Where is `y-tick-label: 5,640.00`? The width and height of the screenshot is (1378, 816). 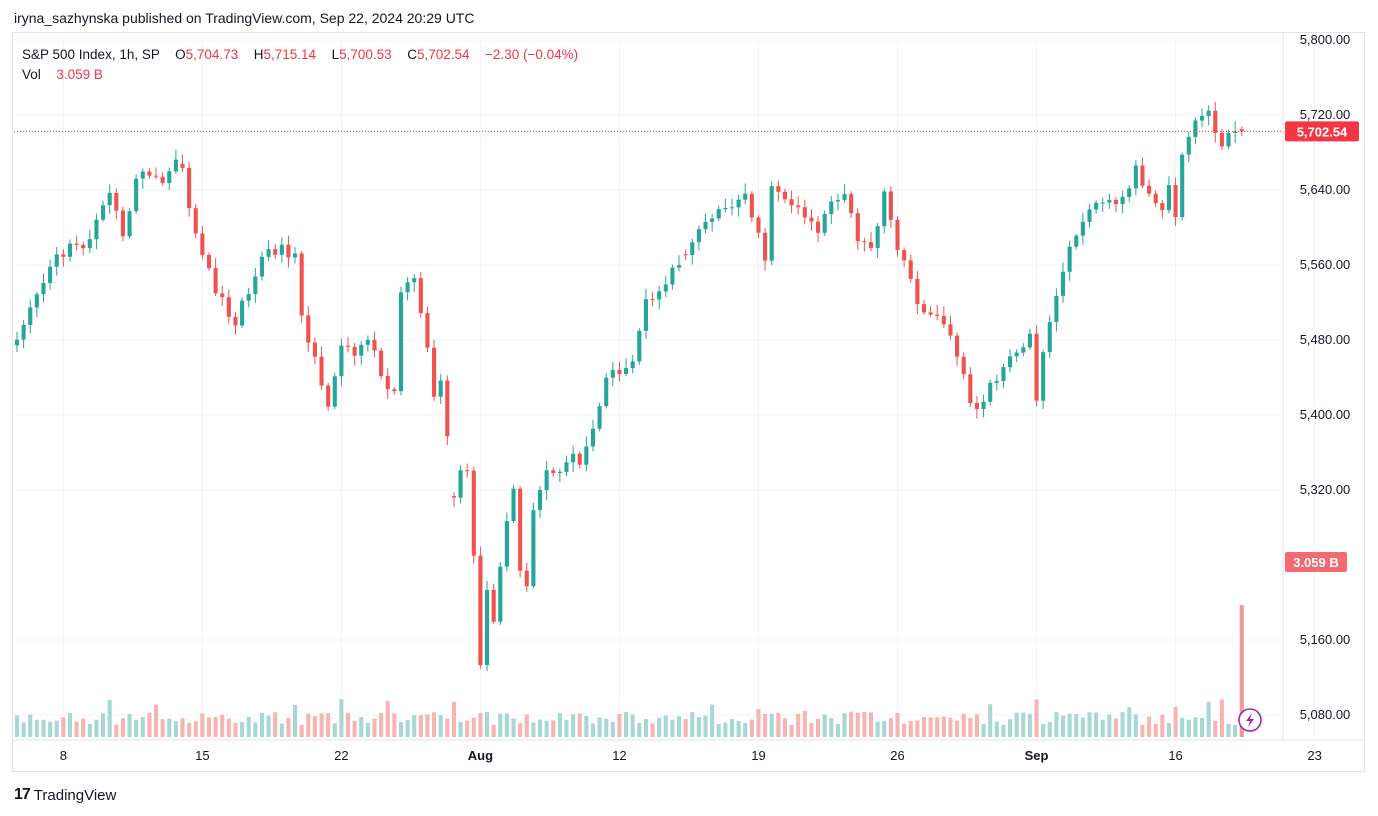
y-tick-label: 5,640.00 is located at coordinates (1325, 189).